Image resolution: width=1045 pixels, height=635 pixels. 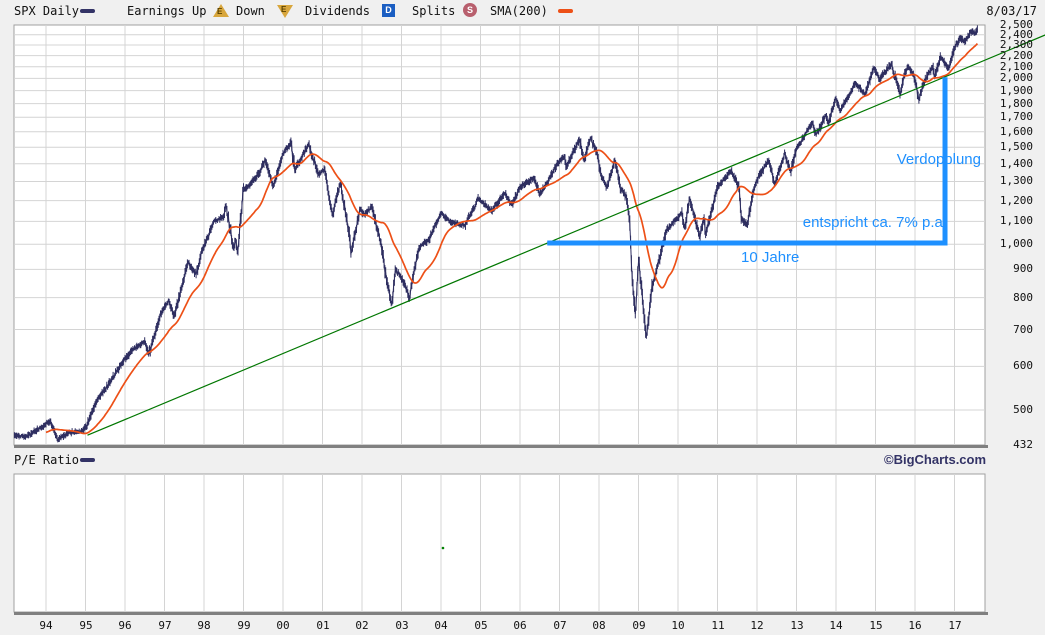 I want to click on earnings-down-label: Down, so click(x=250, y=11).